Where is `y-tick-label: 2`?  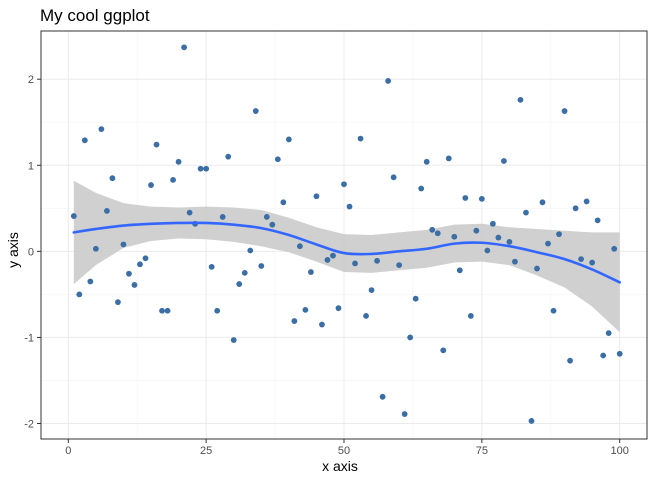 y-tick-label: 2 is located at coordinates (31, 80).